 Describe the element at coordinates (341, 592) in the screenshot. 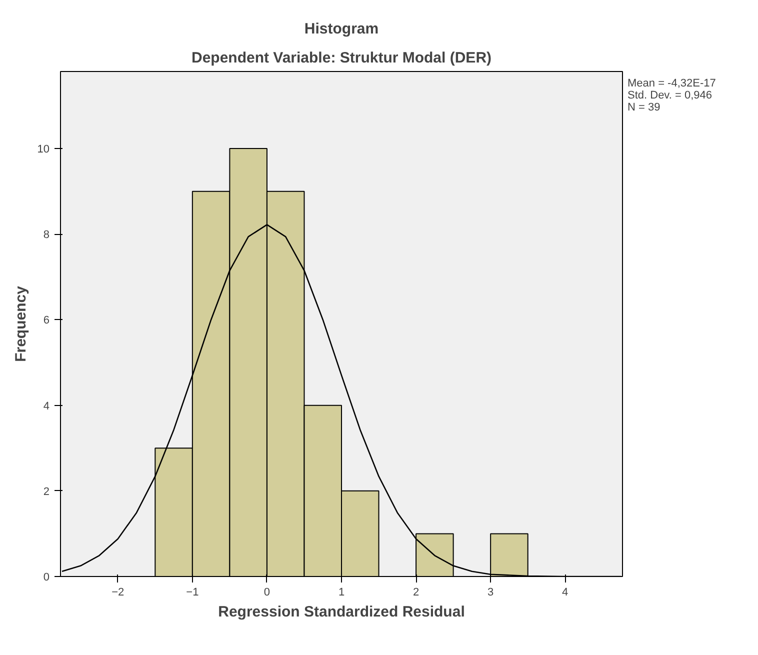

I see `x-tick-label: 1` at that location.